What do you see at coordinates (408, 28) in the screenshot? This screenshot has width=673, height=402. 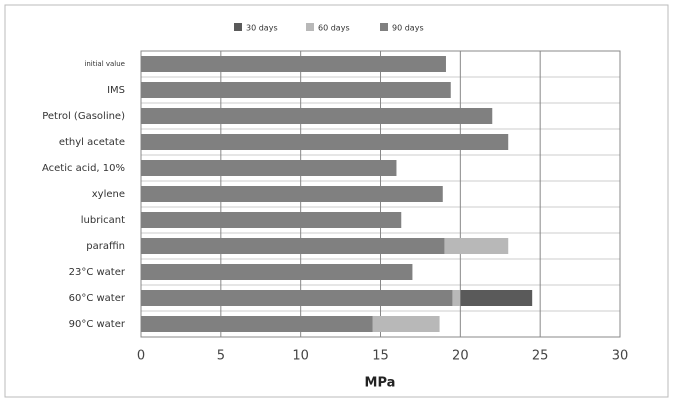 I see `legend-label: 90 days` at bounding box center [408, 28].